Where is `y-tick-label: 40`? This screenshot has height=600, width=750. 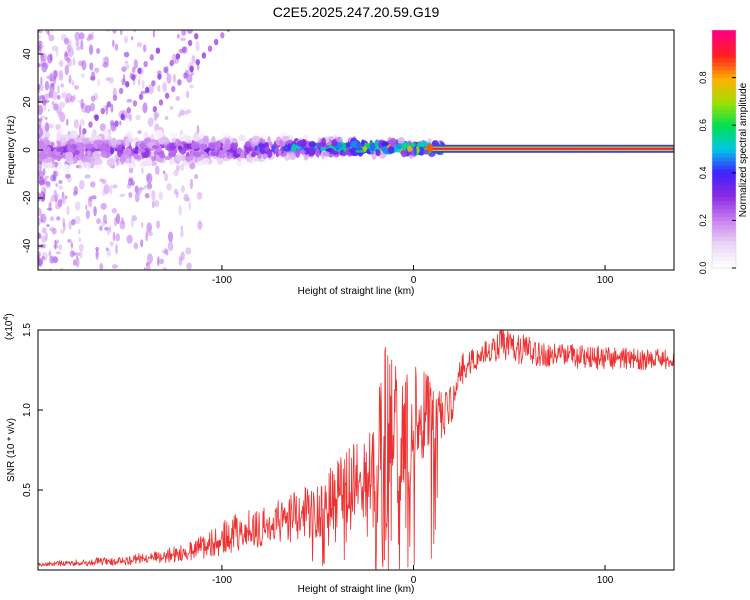
y-tick-label: 40 is located at coordinates (27, 54).